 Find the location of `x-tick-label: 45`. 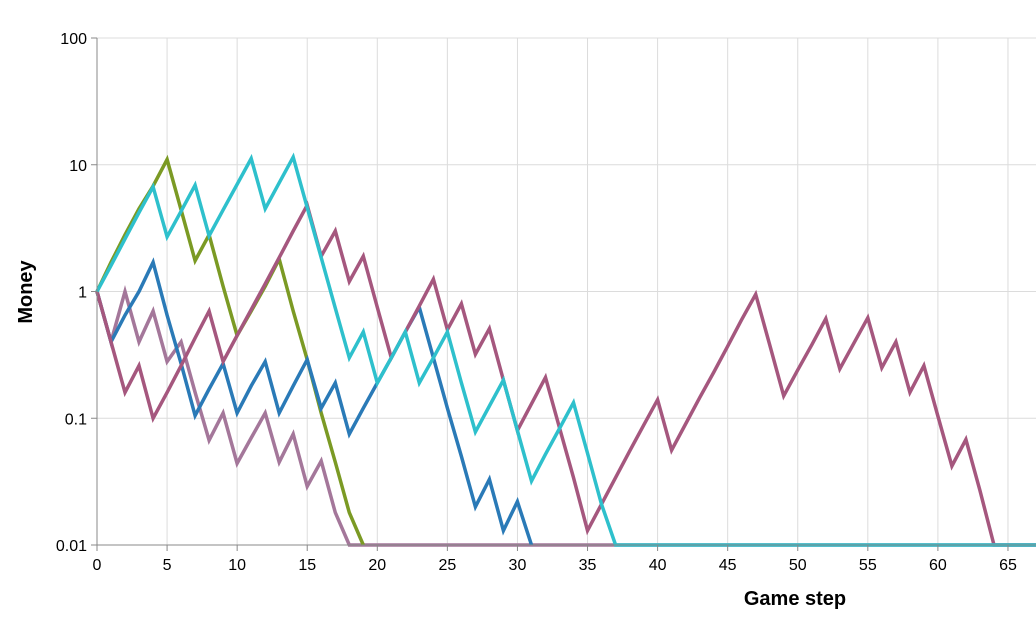

x-tick-label: 45 is located at coordinates (728, 565).